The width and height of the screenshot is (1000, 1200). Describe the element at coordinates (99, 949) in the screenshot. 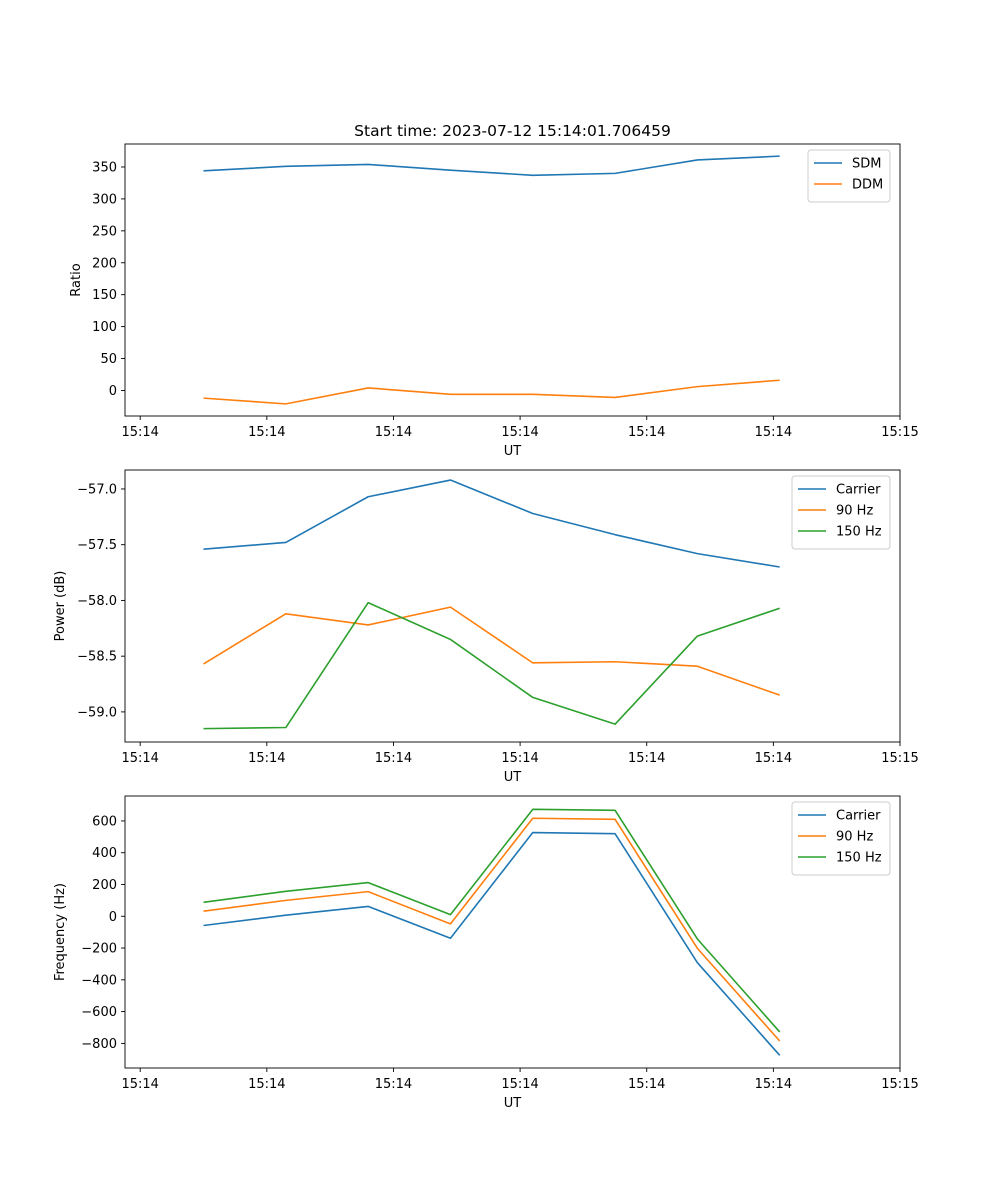

I see `y-tick-label: −200` at that location.